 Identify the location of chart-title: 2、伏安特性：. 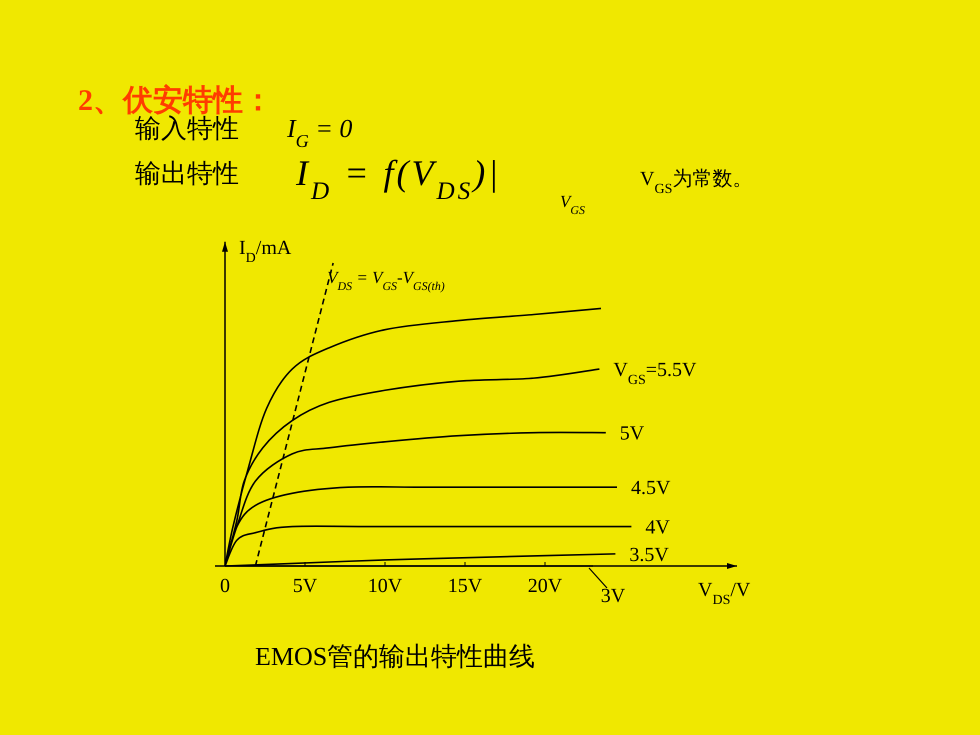
(175, 100).